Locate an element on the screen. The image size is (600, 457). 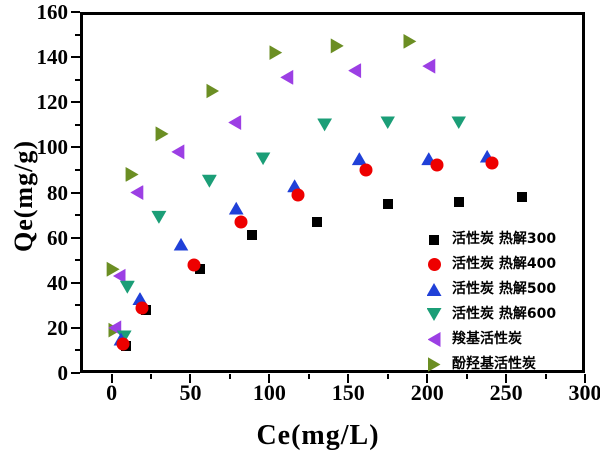
legend-item: 活性炭 热解300 is located at coordinates (490, 239).